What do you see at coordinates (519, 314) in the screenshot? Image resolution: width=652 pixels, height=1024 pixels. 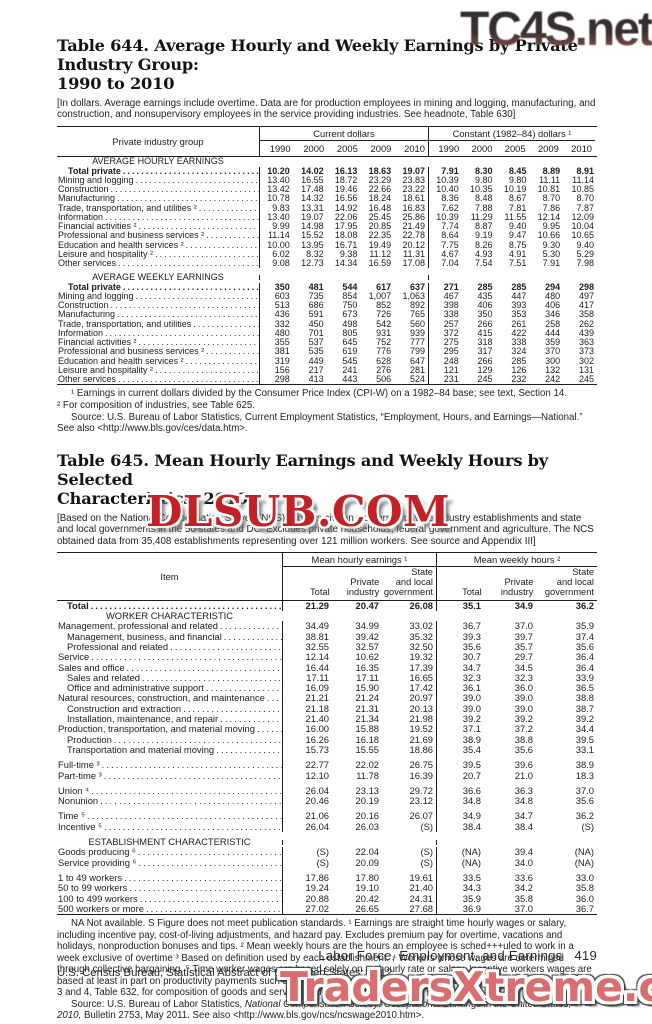 I see `value-cell: 353` at bounding box center [519, 314].